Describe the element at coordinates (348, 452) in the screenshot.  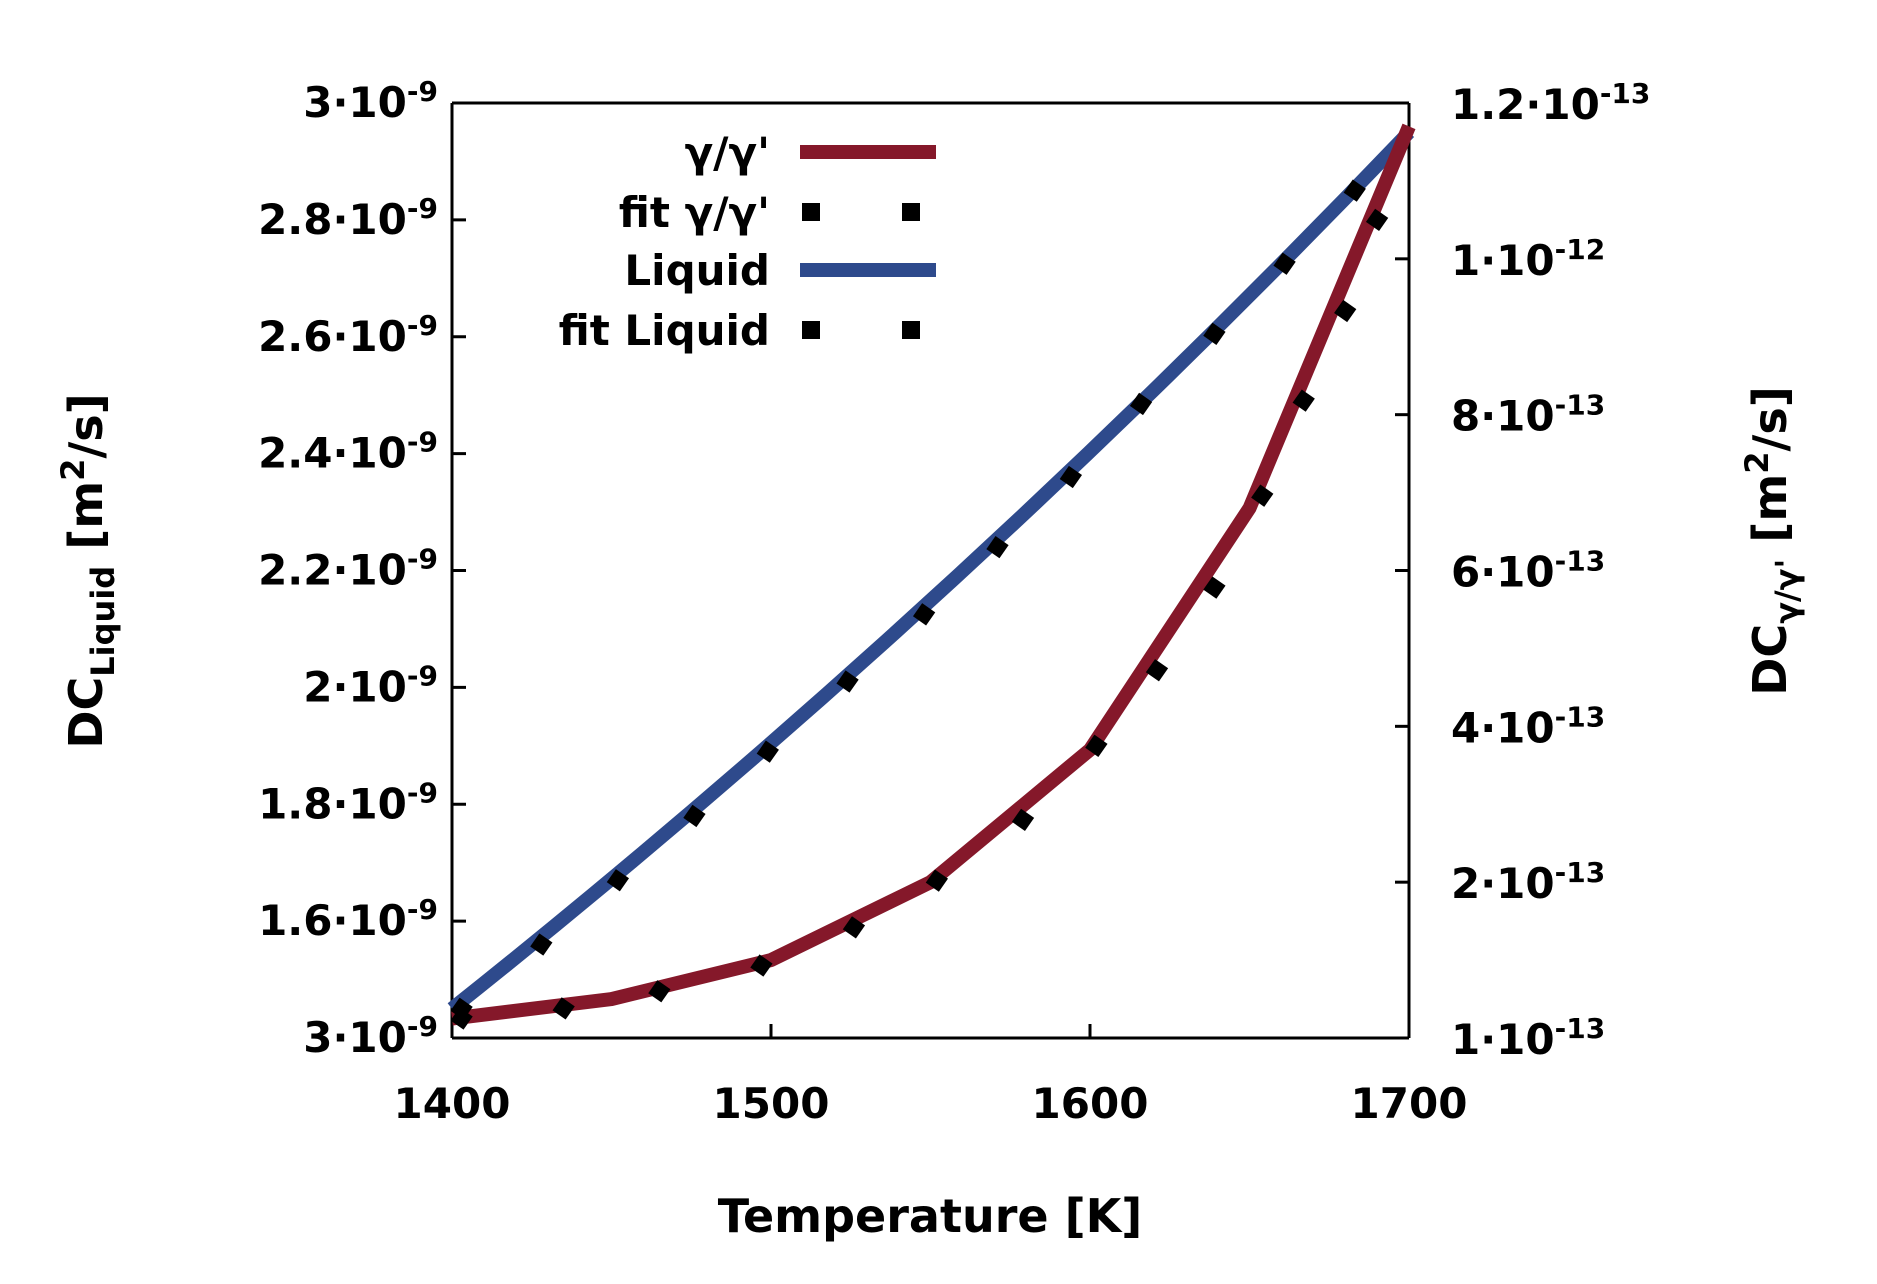
I see `y-left-tick-label: 2.4·10-9` at that location.